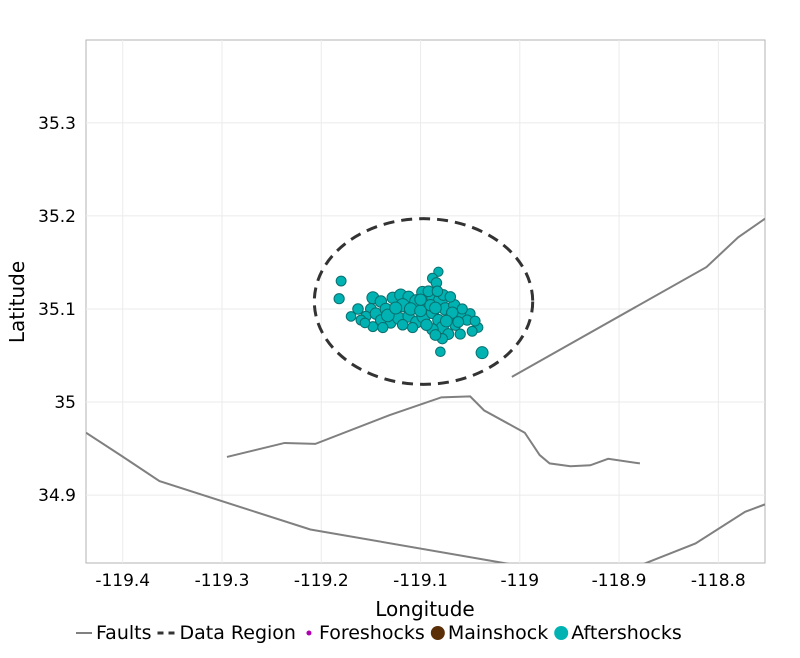  What do you see at coordinates (424, 609) in the screenshot?
I see `x-axis-label: Longitude` at bounding box center [424, 609].